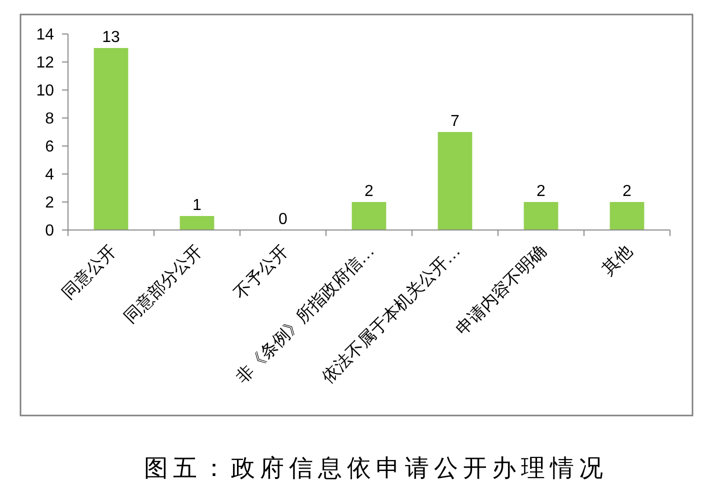  What do you see at coordinates (283, 219) in the screenshot?
I see `data-label: 0` at bounding box center [283, 219].